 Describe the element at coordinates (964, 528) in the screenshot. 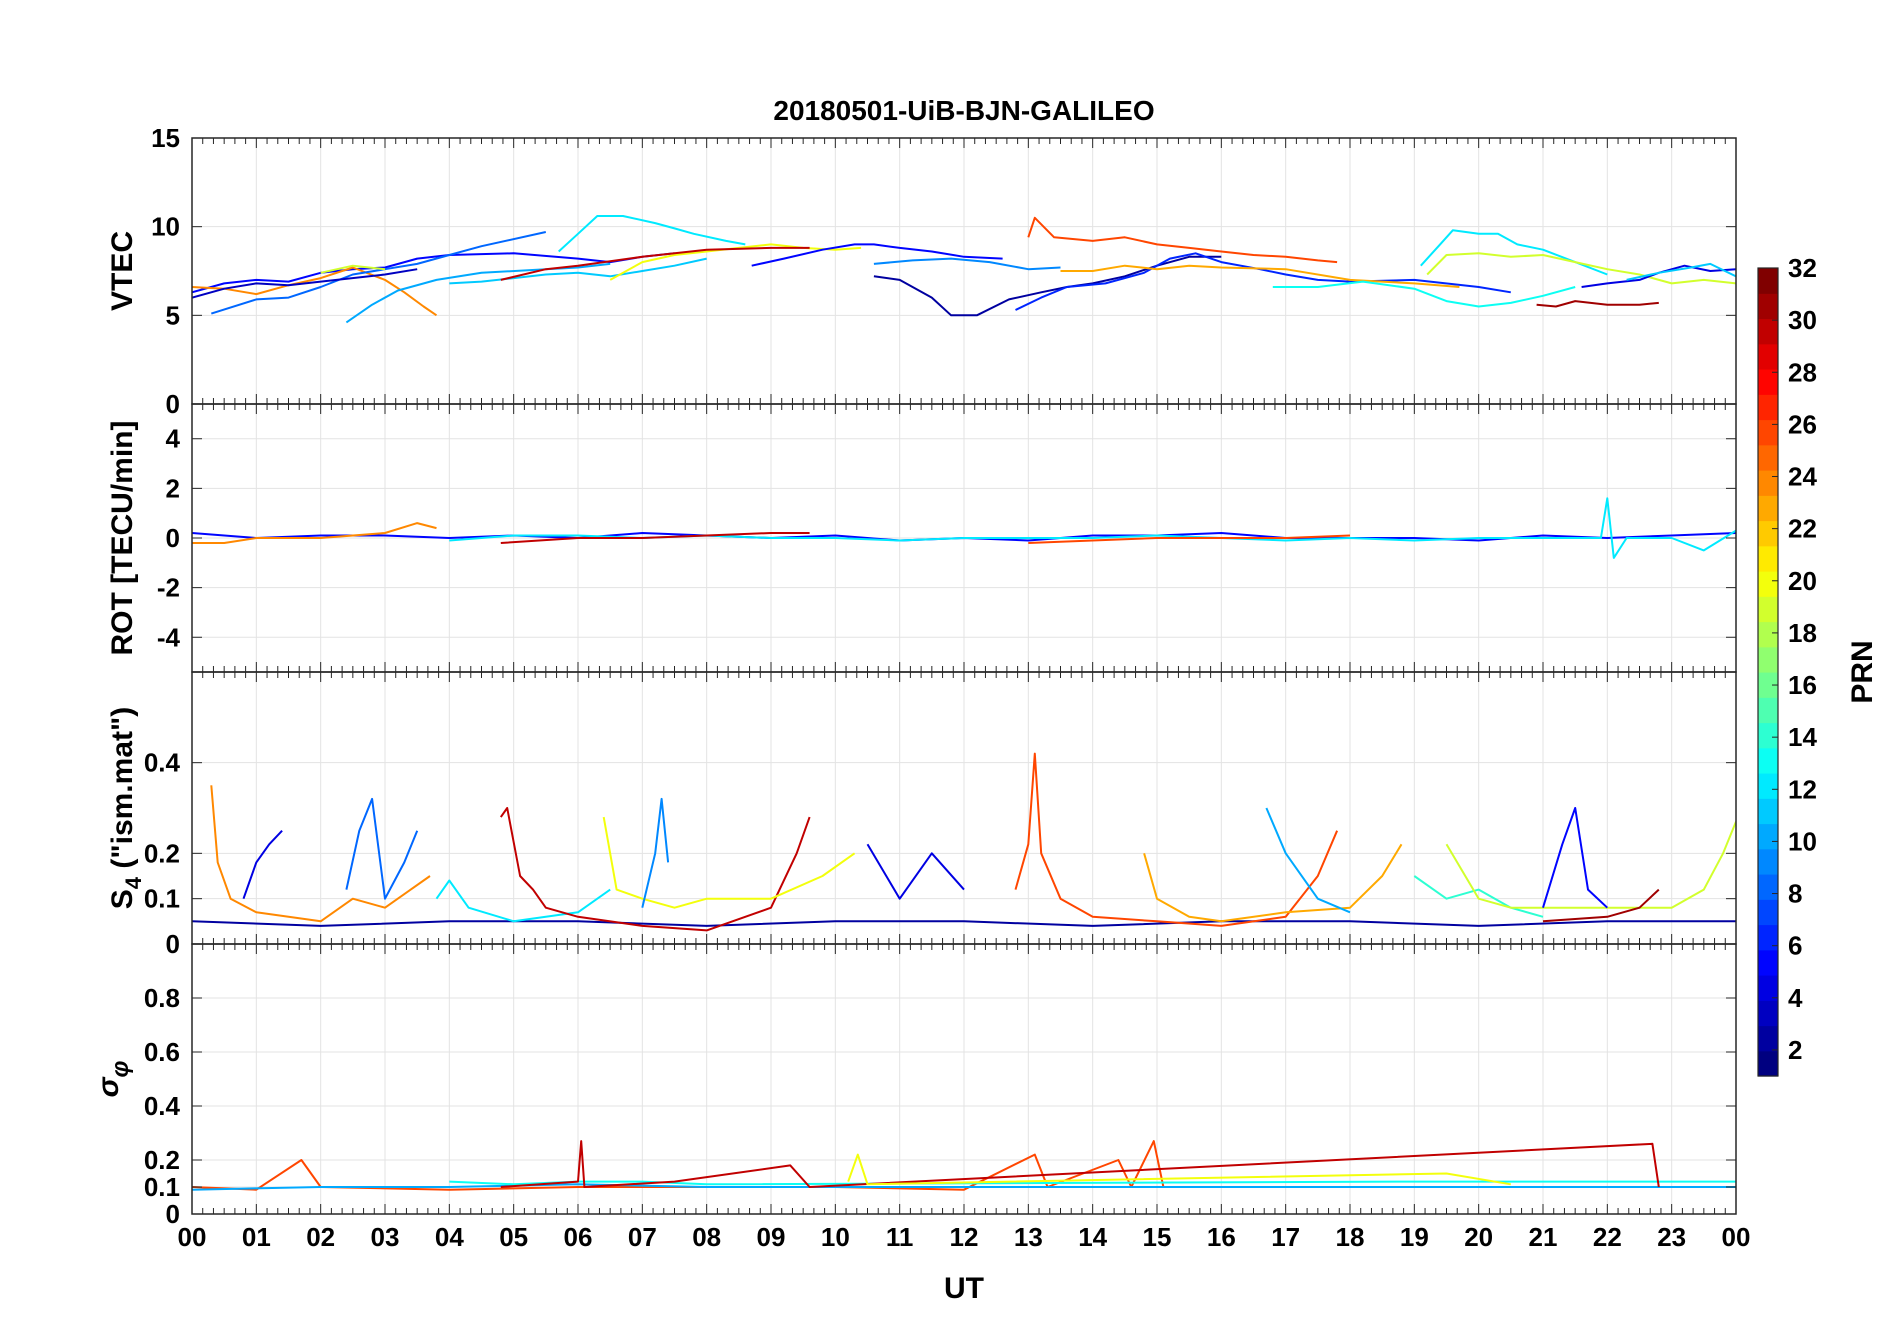

I see `series-group-rot` at that location.